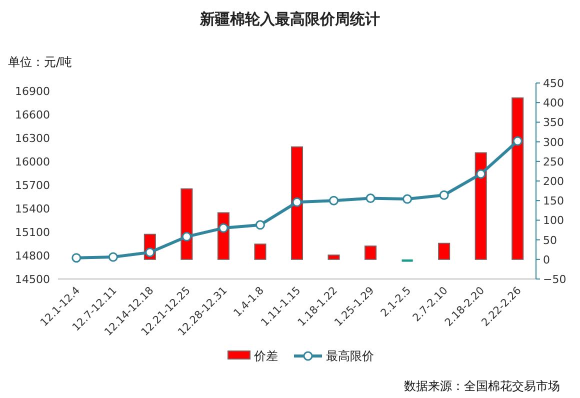  I want to click on source-note: 数据来源：全国棉花交易市场, so click(482, 386).